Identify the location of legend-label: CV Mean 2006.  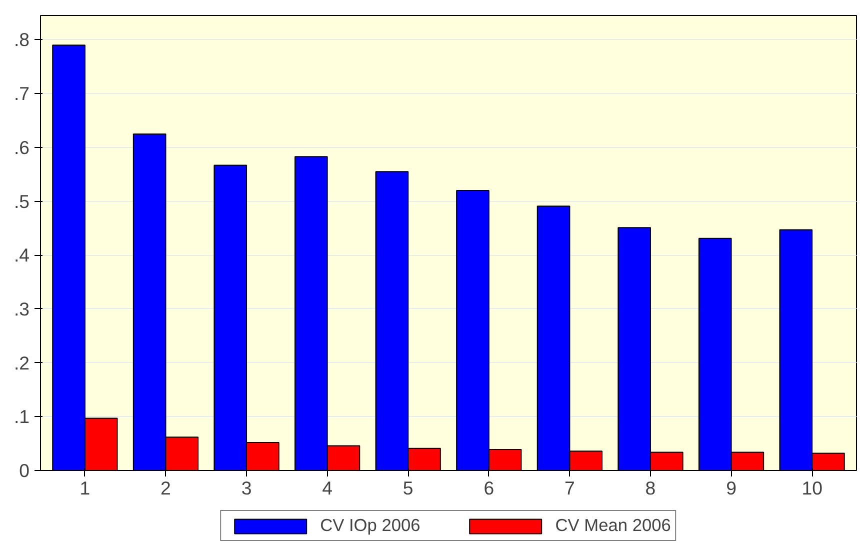
(613, 525).